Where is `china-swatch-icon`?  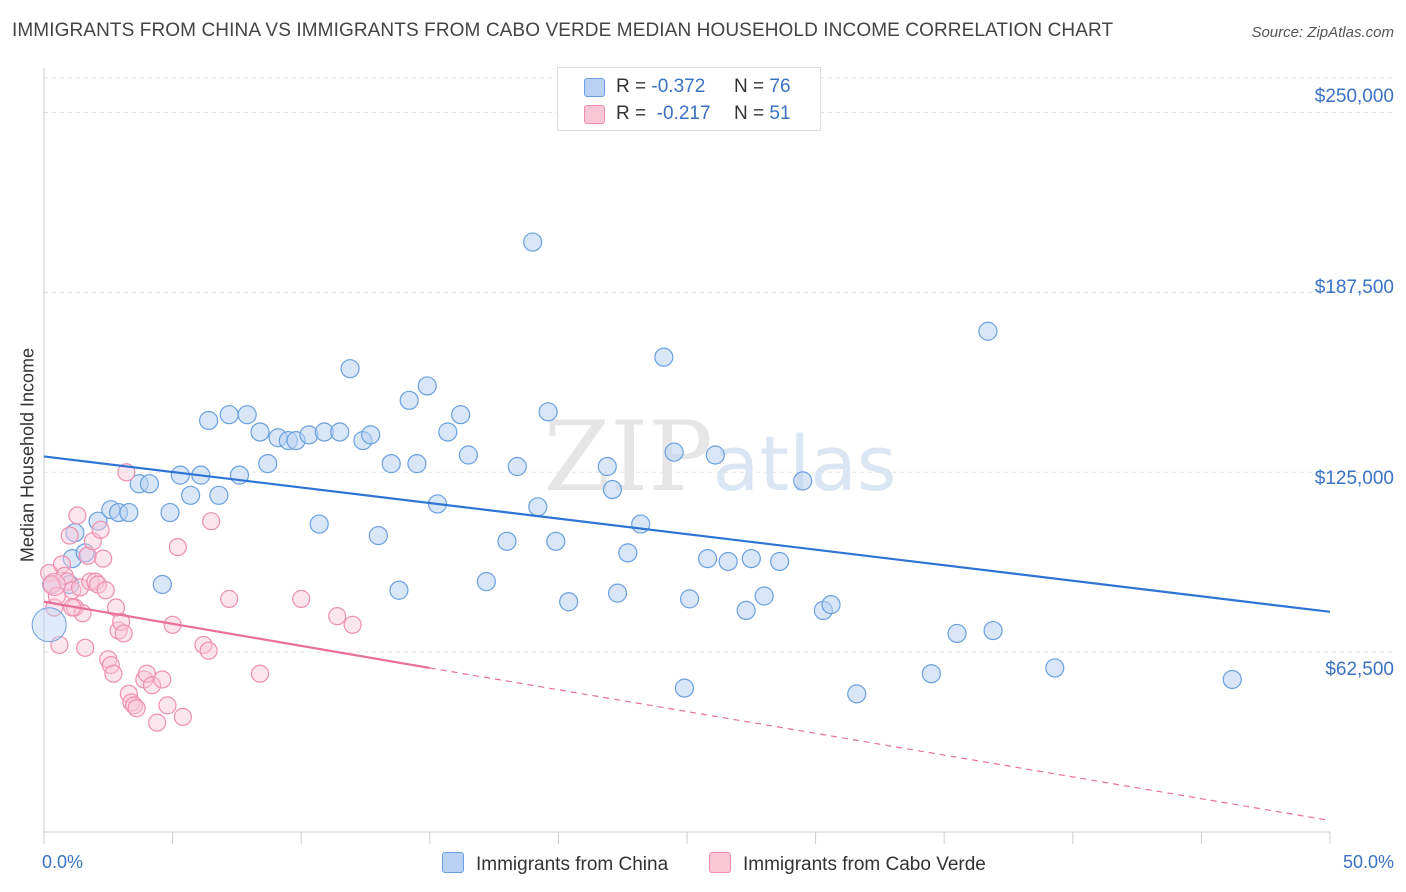
china-swatch-icon is located at coordinates (453, 862).